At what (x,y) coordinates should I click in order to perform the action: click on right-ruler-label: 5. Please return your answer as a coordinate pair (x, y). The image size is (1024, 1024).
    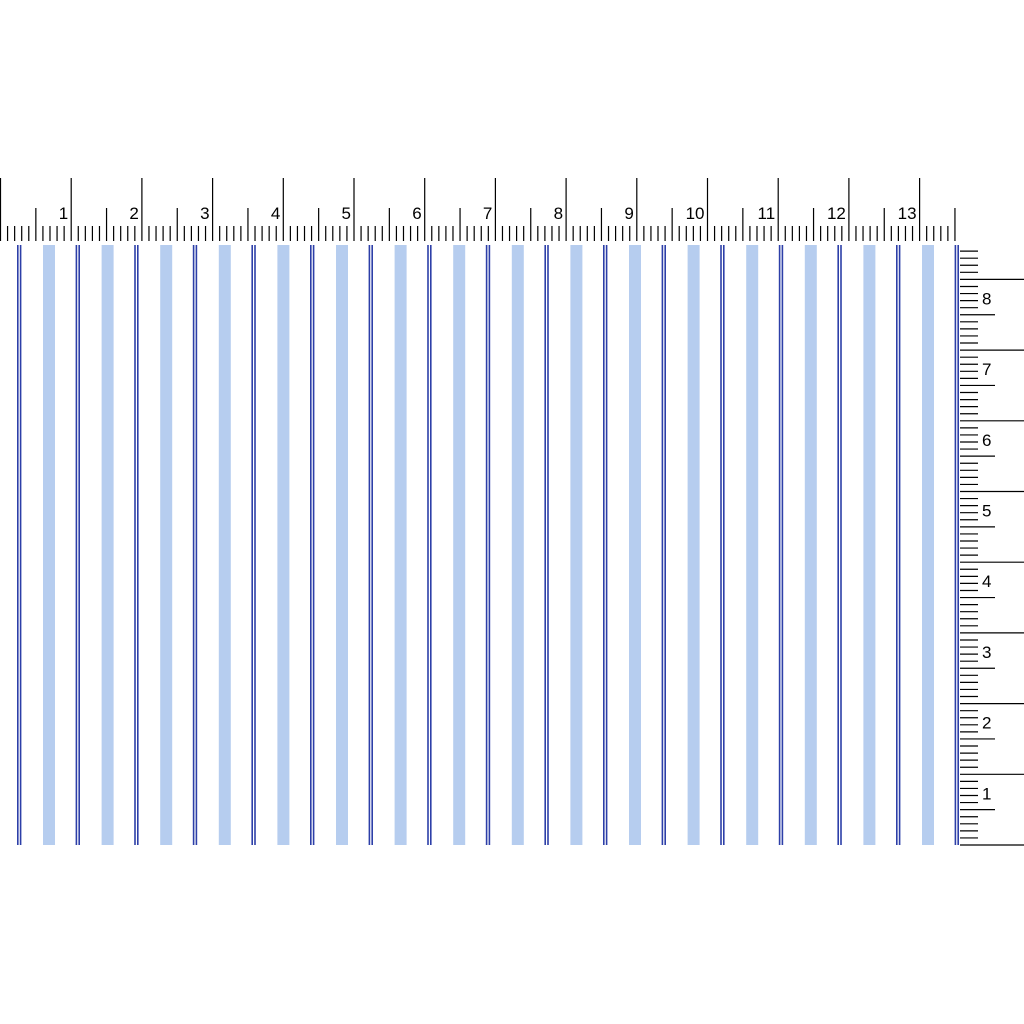
    Looking at the image, I should click on (986, 511).